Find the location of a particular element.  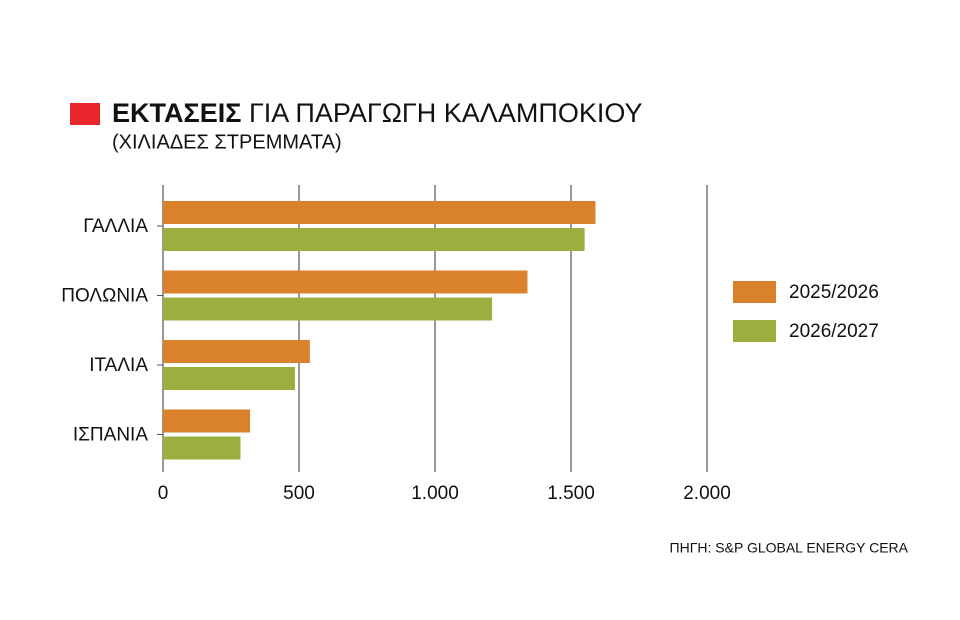

source: ΠΗΓΗ: S&P GLOBAL ENERGY CERA is located at coordinates (788, 548).